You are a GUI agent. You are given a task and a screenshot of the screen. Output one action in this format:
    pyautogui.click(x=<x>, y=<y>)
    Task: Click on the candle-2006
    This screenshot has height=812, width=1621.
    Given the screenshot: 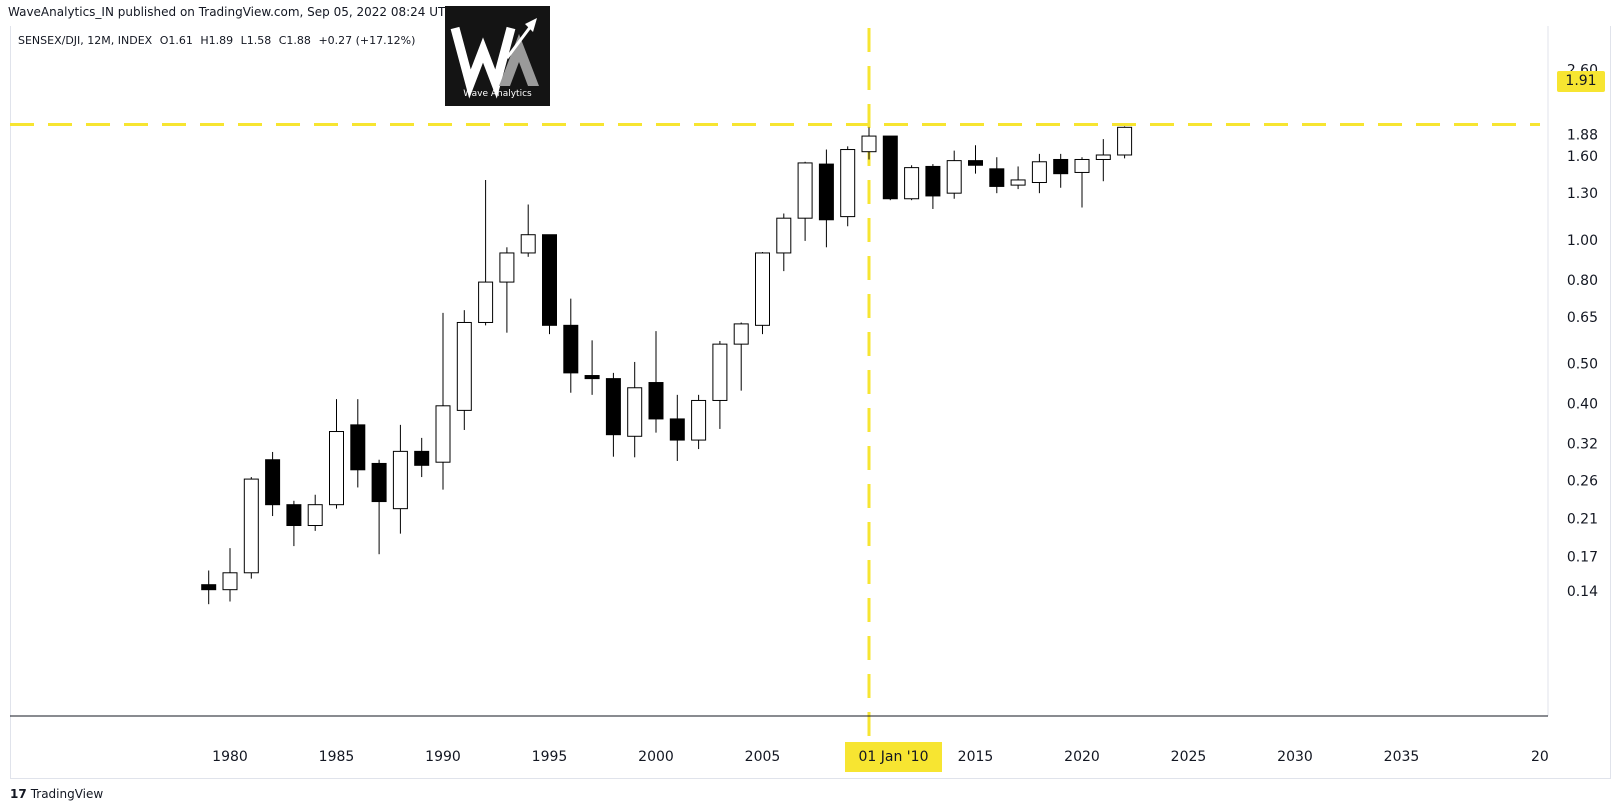 What is the action you would take?
    pyautogui.click(x=784, y=242)
    